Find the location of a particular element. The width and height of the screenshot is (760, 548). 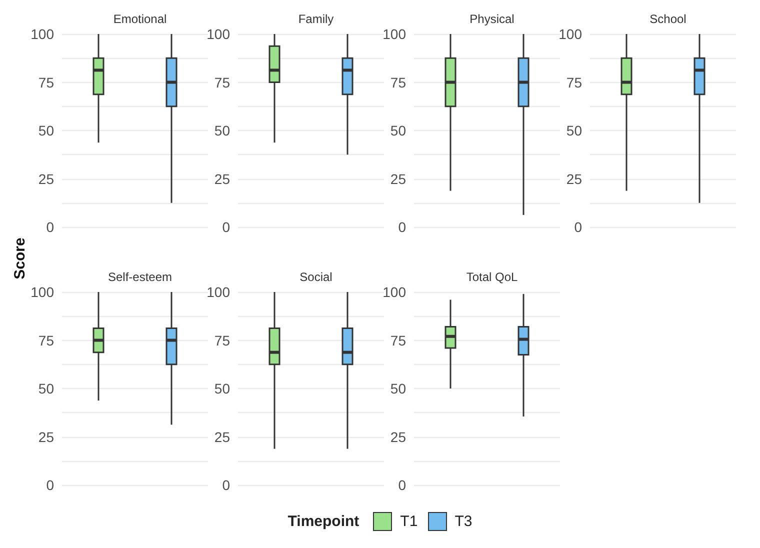

chart-title: Self-esteem is located at coordinates (140, 277).